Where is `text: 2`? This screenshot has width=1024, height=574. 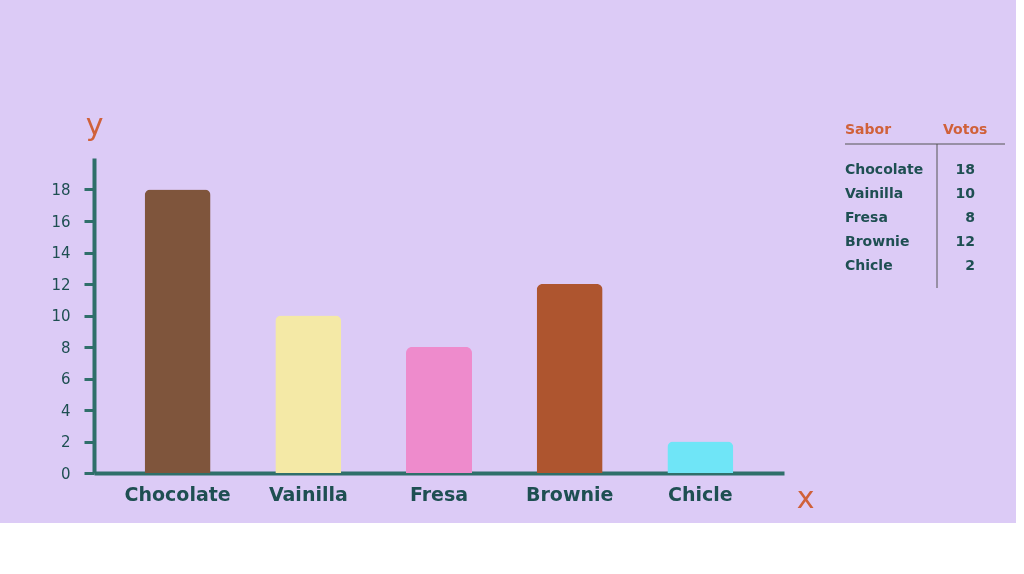
text: 2 is located at coordinates (970, 265).